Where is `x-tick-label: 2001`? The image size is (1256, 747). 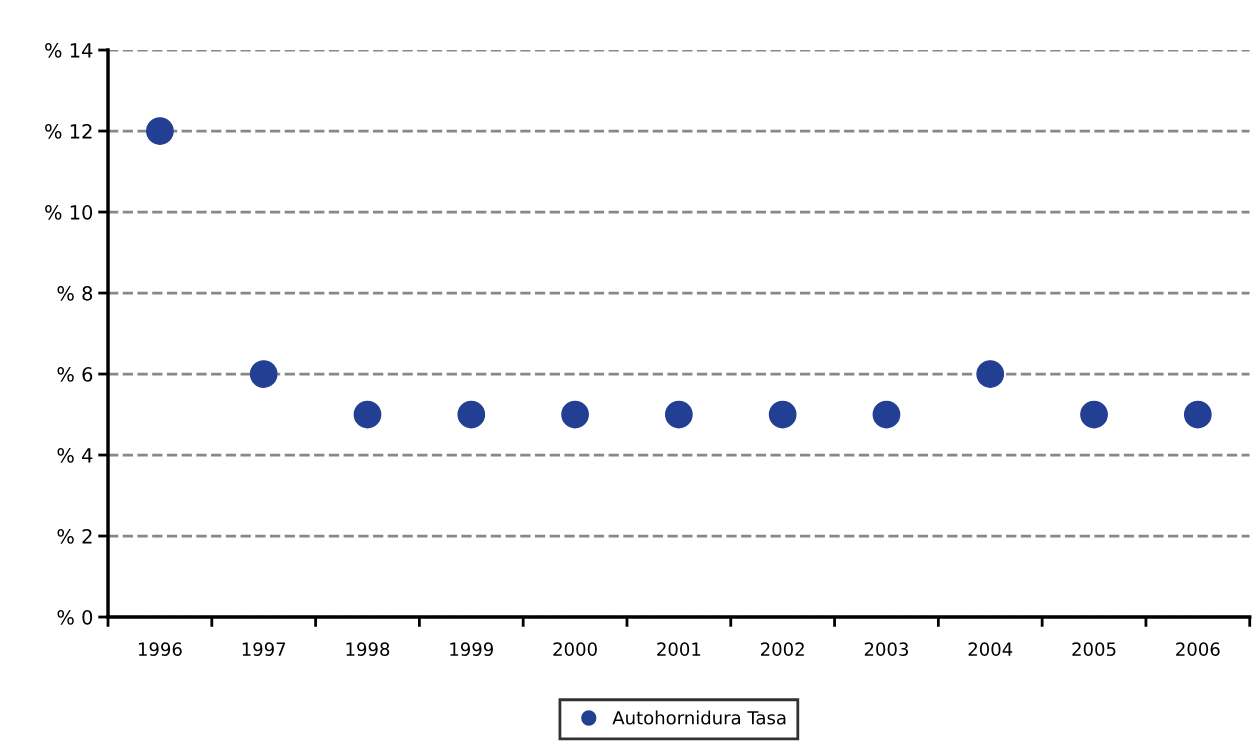
x-tick-label: 2001 is located at coordinates (679, 649).